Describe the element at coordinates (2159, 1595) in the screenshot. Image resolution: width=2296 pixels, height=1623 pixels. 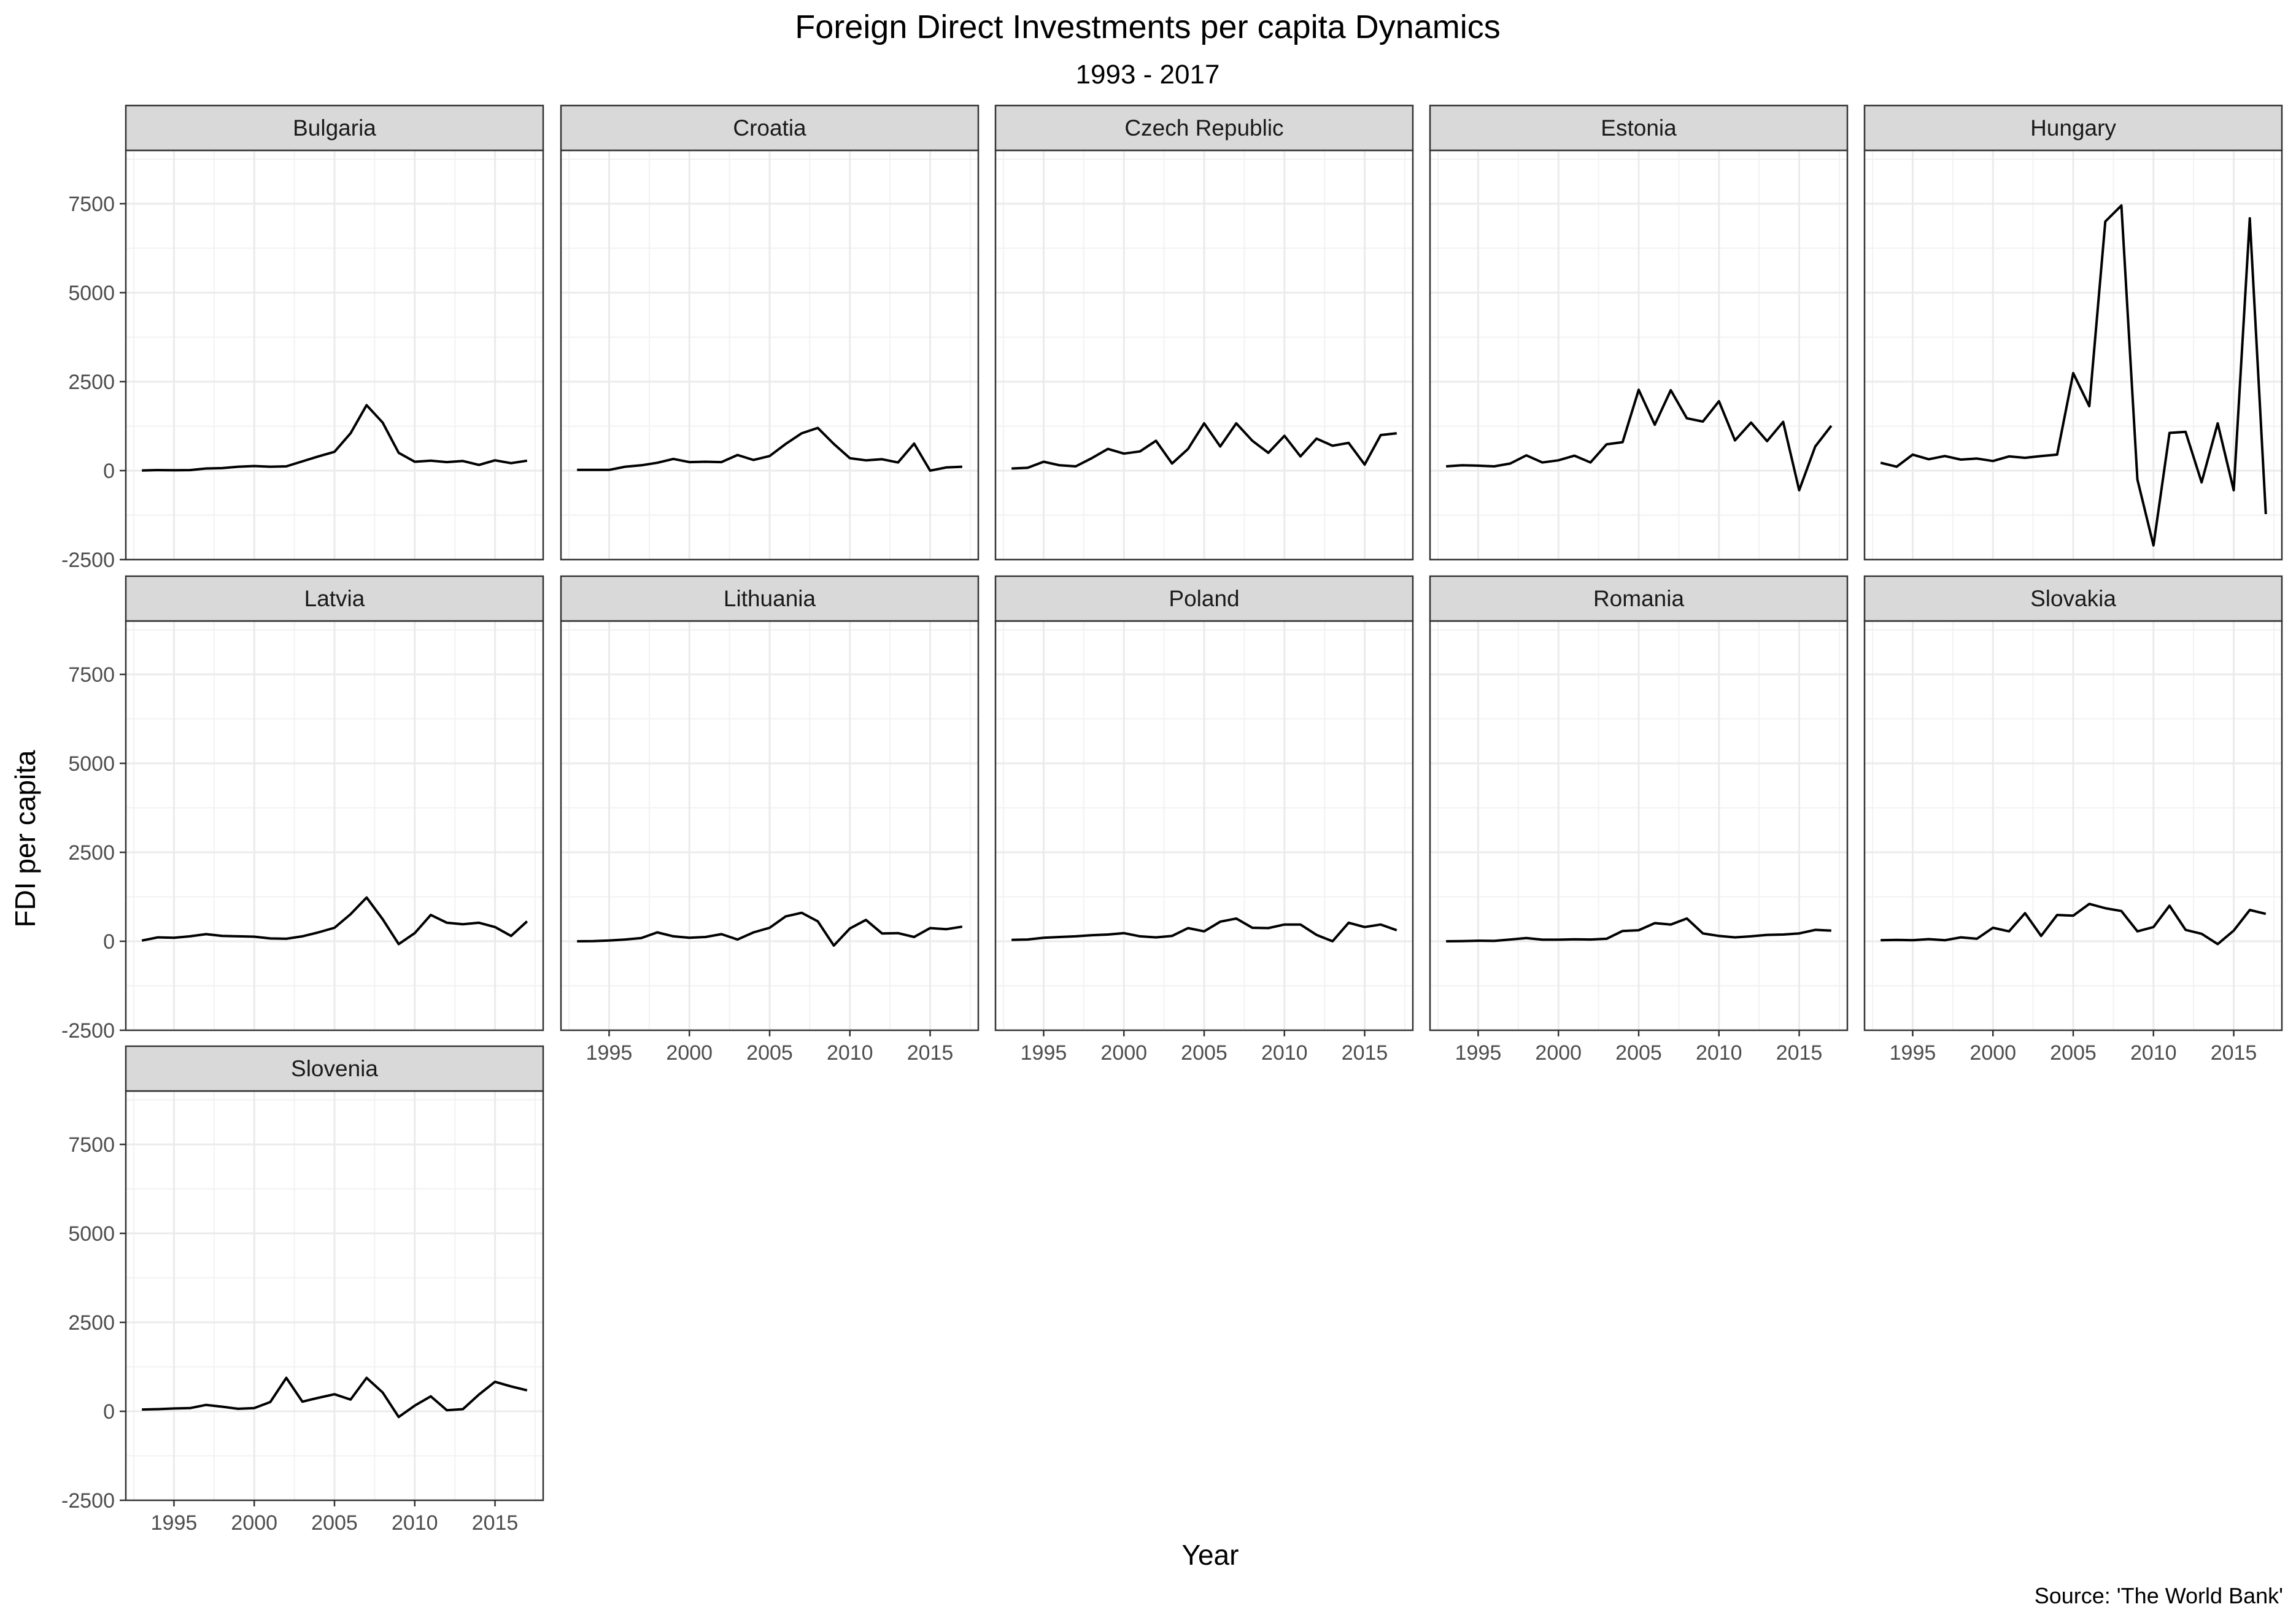
I see `source-caption: Source: 'The World Bank'` at that location.